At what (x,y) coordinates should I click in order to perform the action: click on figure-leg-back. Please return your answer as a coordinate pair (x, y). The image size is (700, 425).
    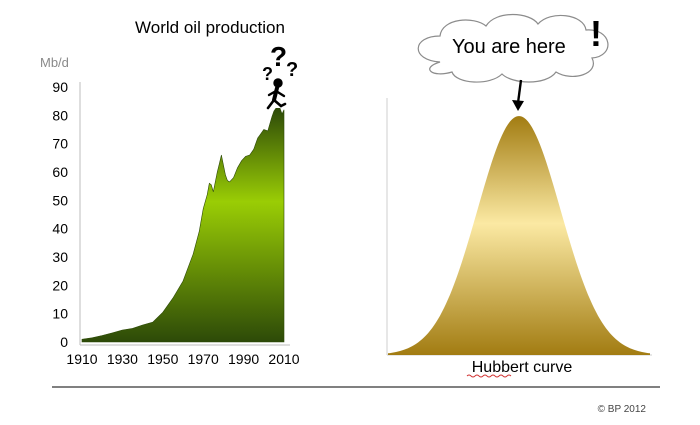
    Looking at the image, I should click on (271, 104).